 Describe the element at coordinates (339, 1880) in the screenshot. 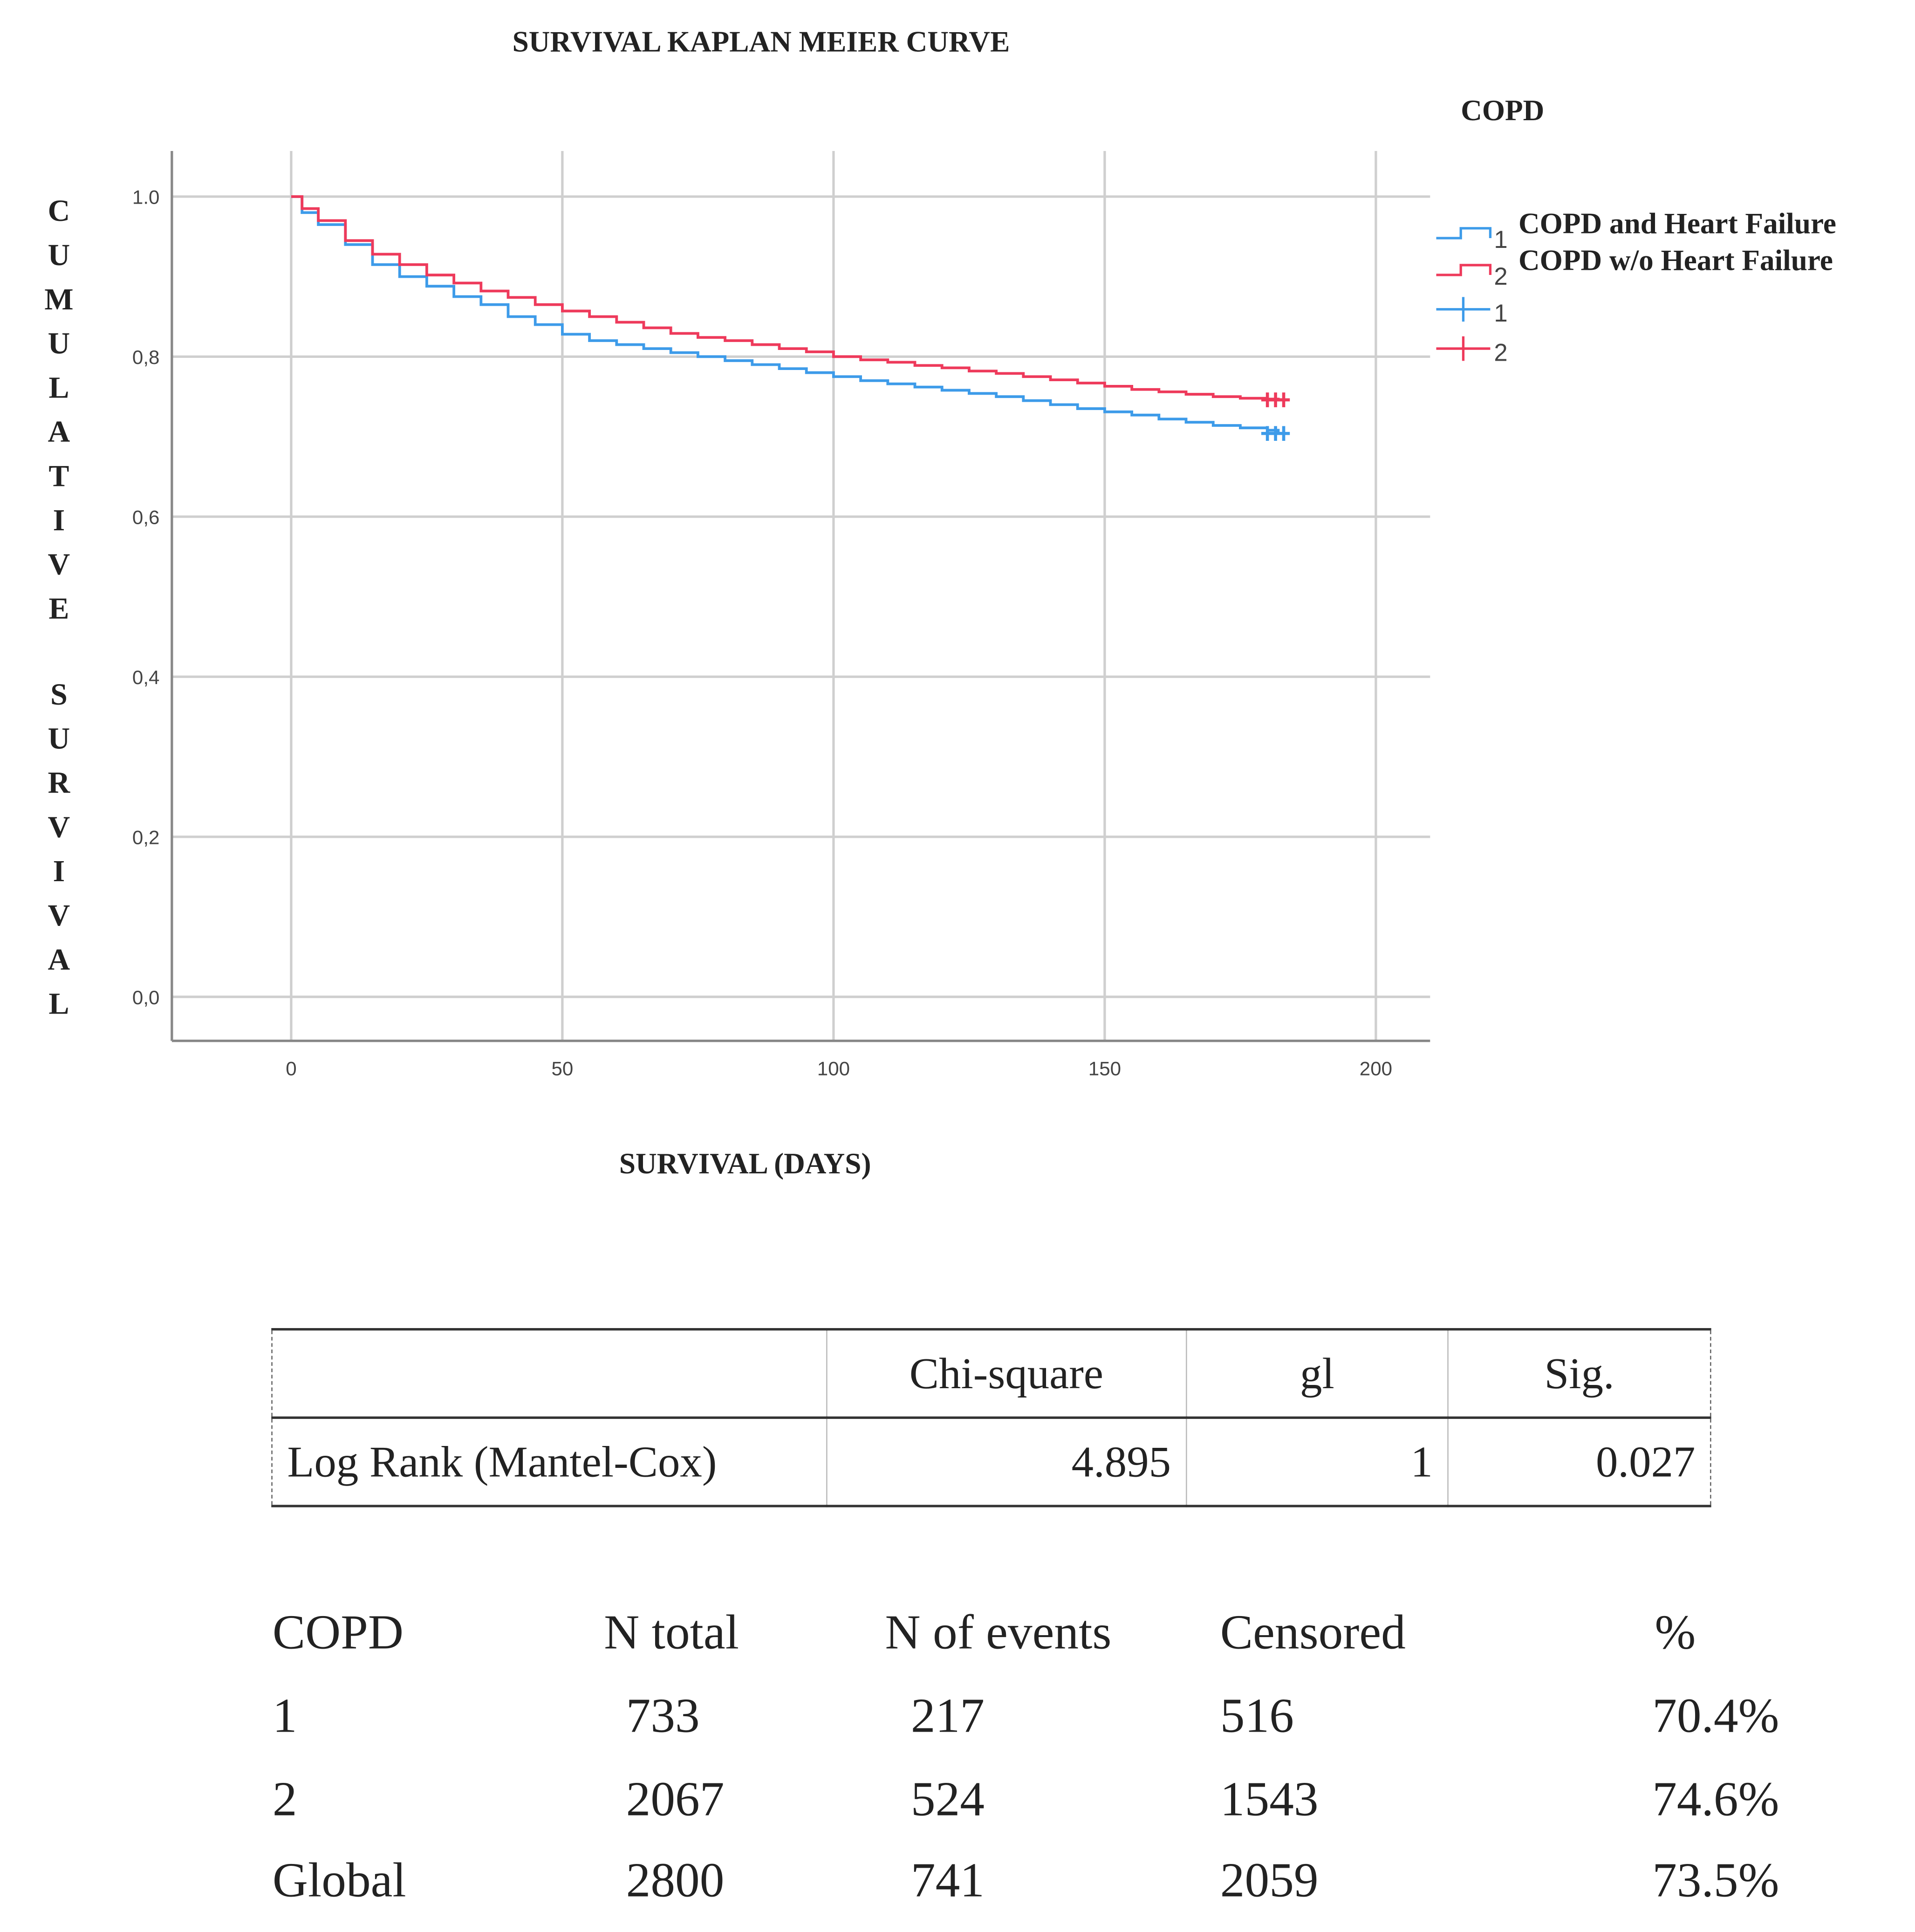

I see `summary-cell: Global` at that location.